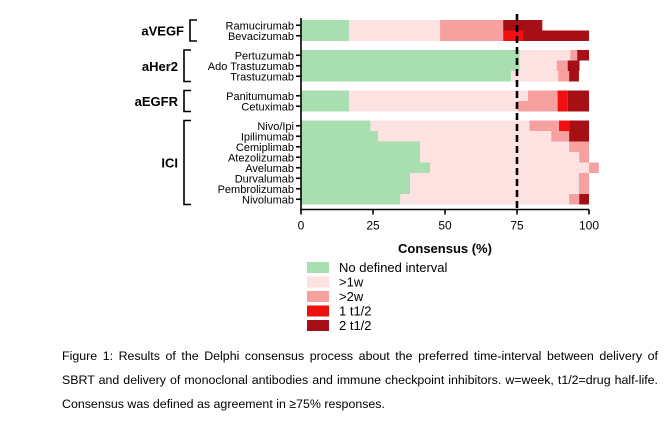  Describe the element at coordinates (301, 226) in the screenshot. I see `x-tick-label: 0` at that location.